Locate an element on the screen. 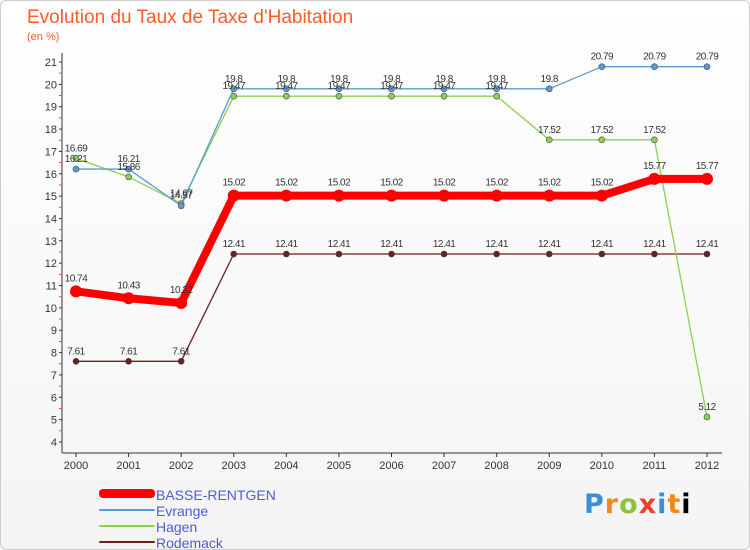 This screenshot has width=750, height=550. data-label-hagen: 16.69 is located at coordinates (76, 148).